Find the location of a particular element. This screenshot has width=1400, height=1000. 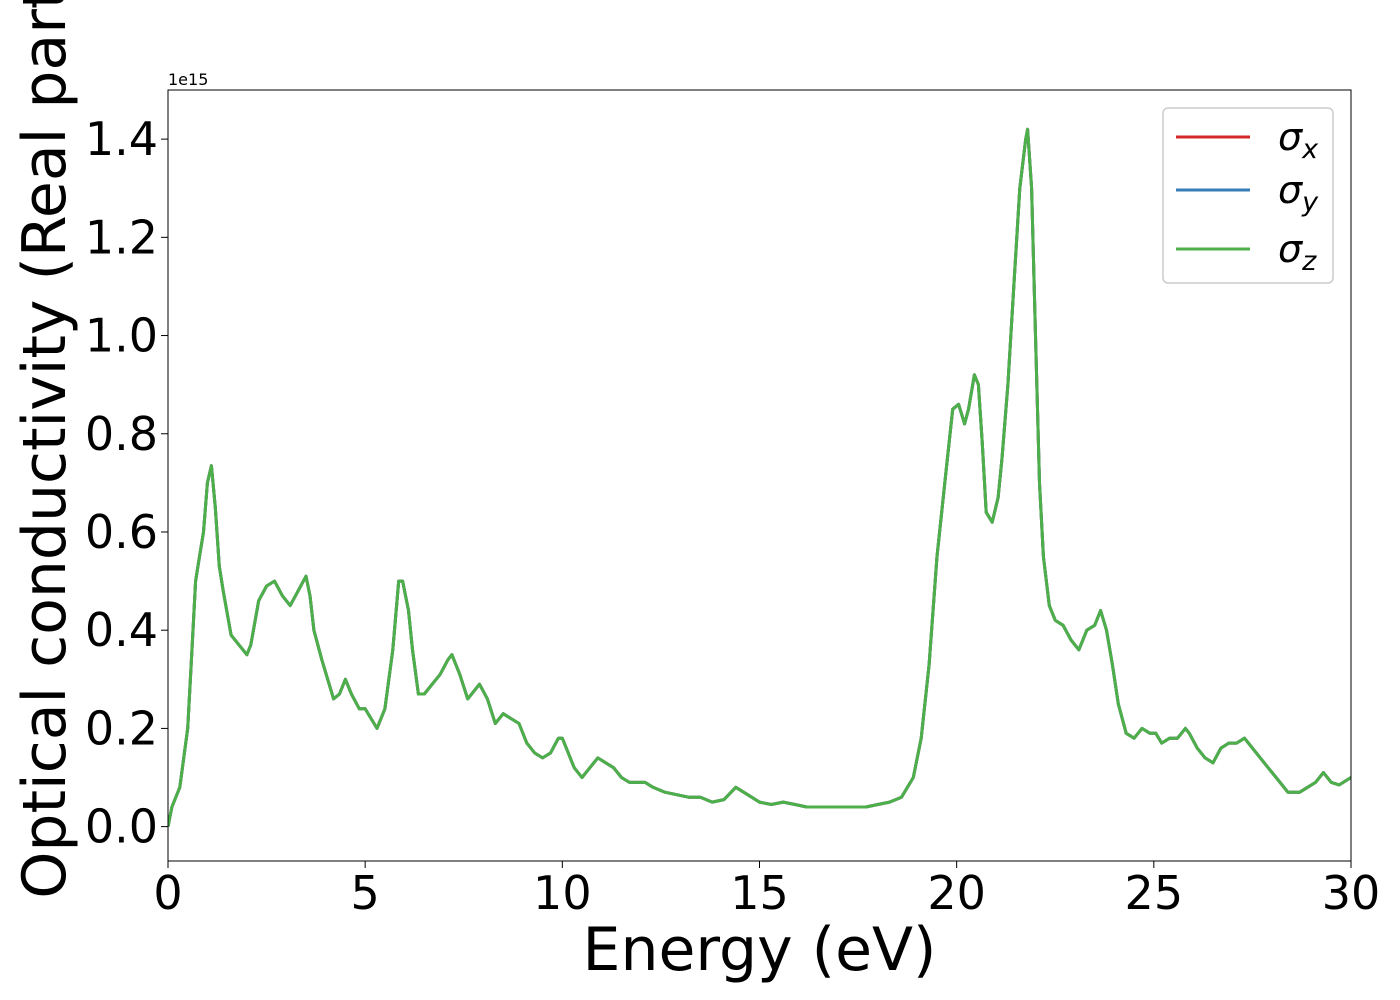

y-axis-title: Optical conductivity (Real part) is located at coordinates (45, 449).